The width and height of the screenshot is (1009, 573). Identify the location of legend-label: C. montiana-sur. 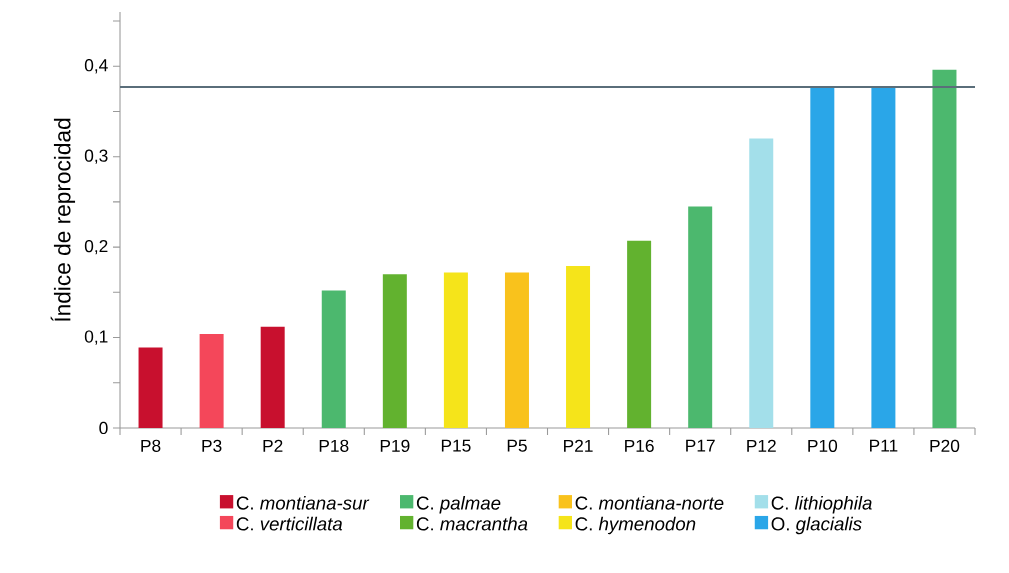
(303, 502).